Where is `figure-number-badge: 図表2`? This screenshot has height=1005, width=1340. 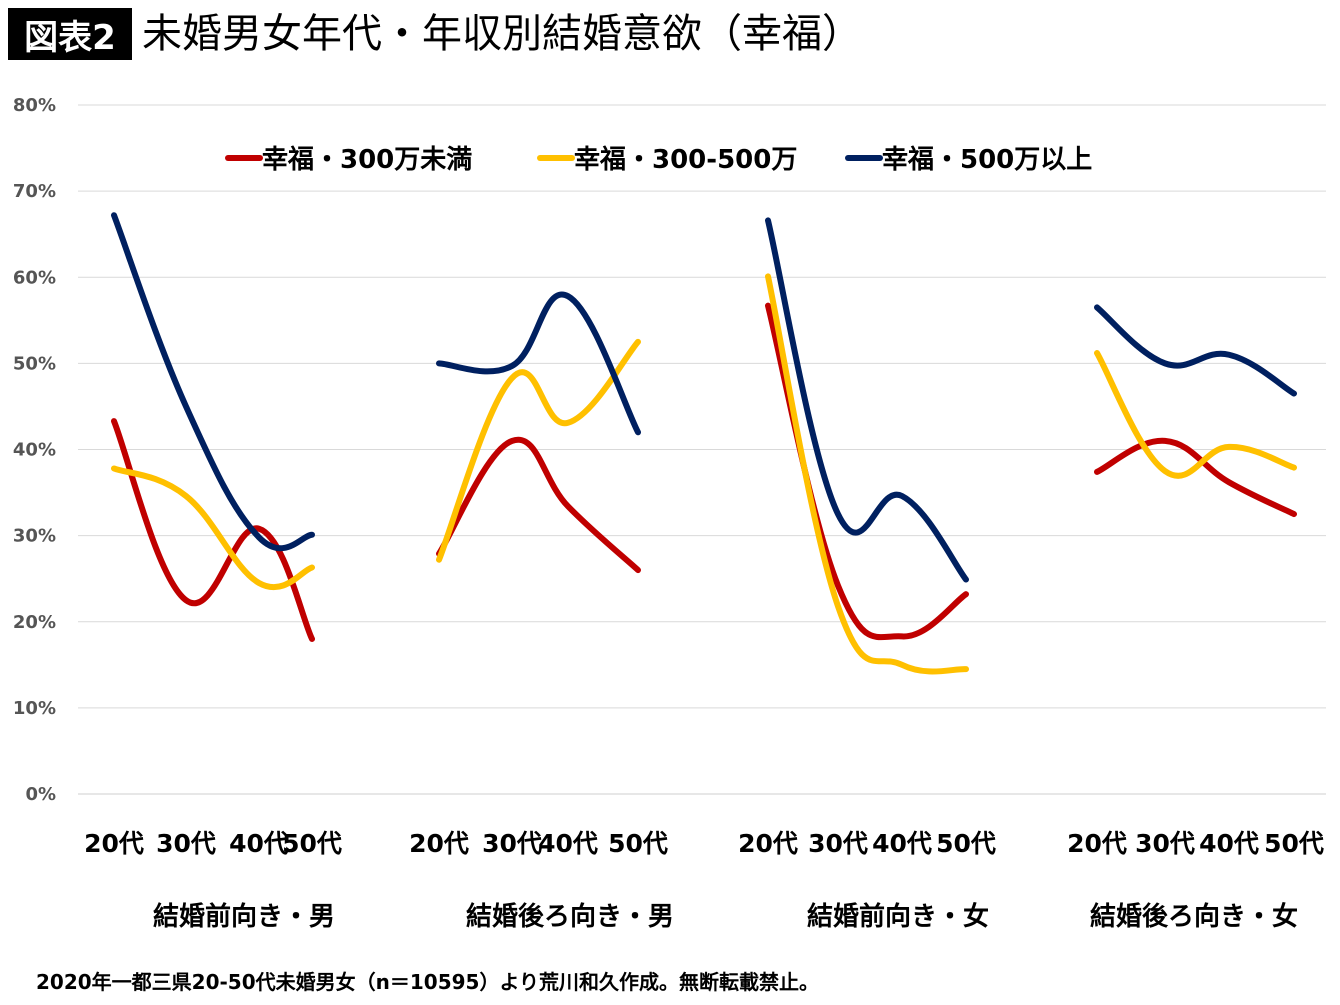
figure-number-badge: 図表2 is located at coordinates (70, 34).